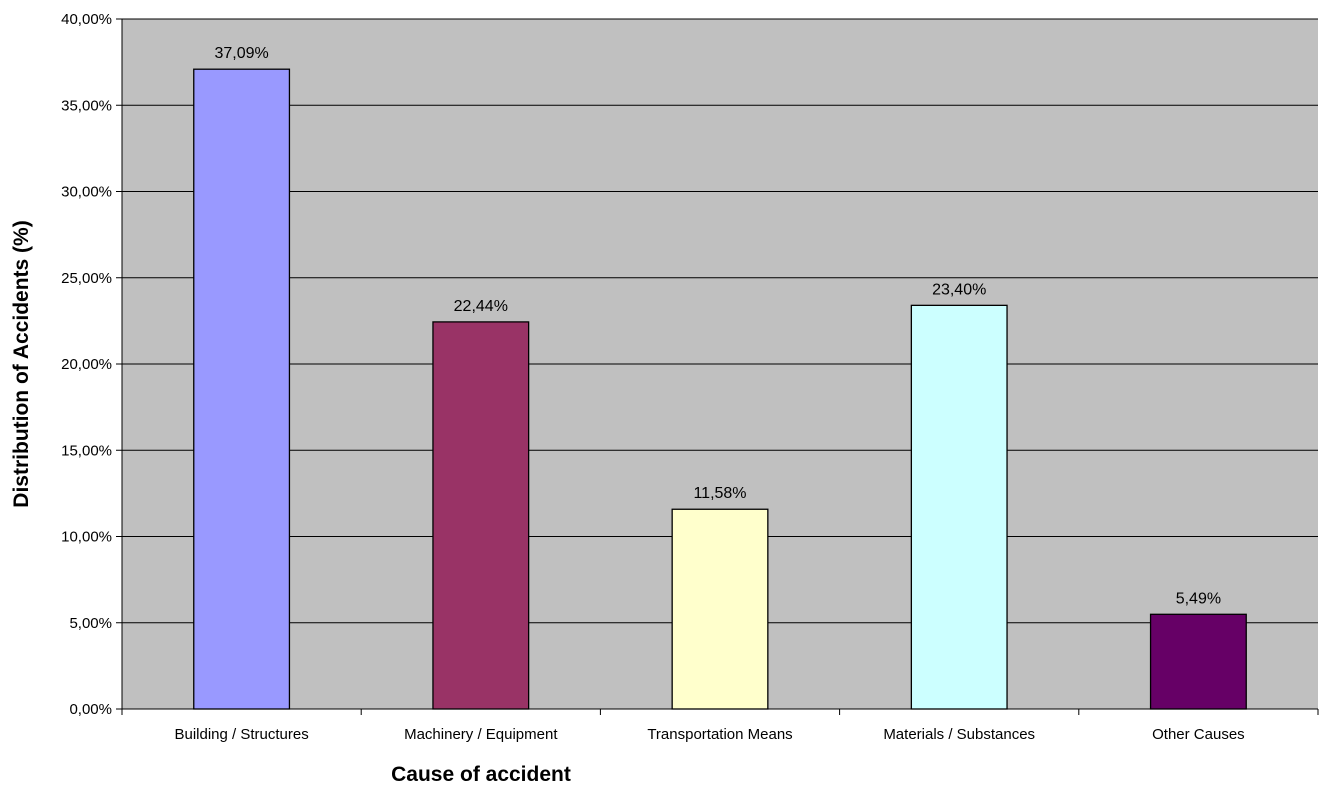  Describe the element at coordinates (959, 734) in the screenshot. I see `x-category-label: Materials / Substances` at that location.